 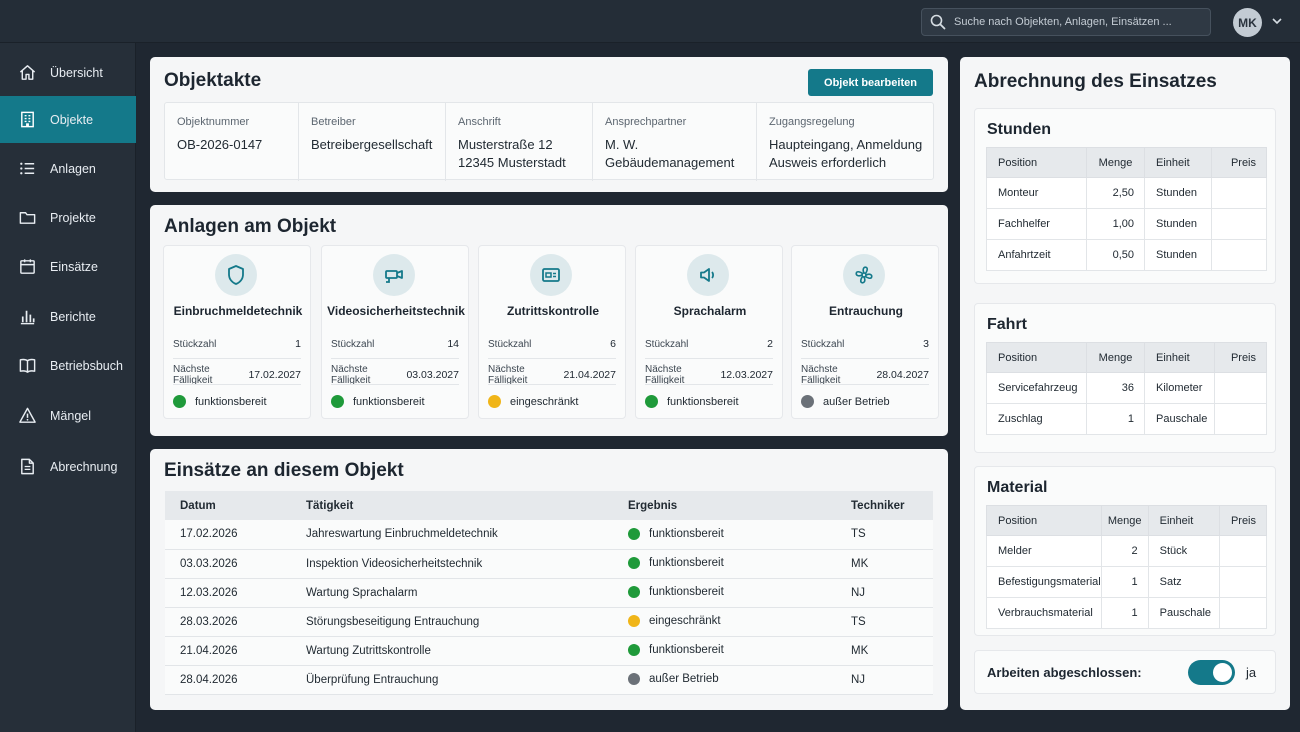 I want to click on table-row: Befestigungsmaterial 1 Satz, so click(x=1127, y=582).